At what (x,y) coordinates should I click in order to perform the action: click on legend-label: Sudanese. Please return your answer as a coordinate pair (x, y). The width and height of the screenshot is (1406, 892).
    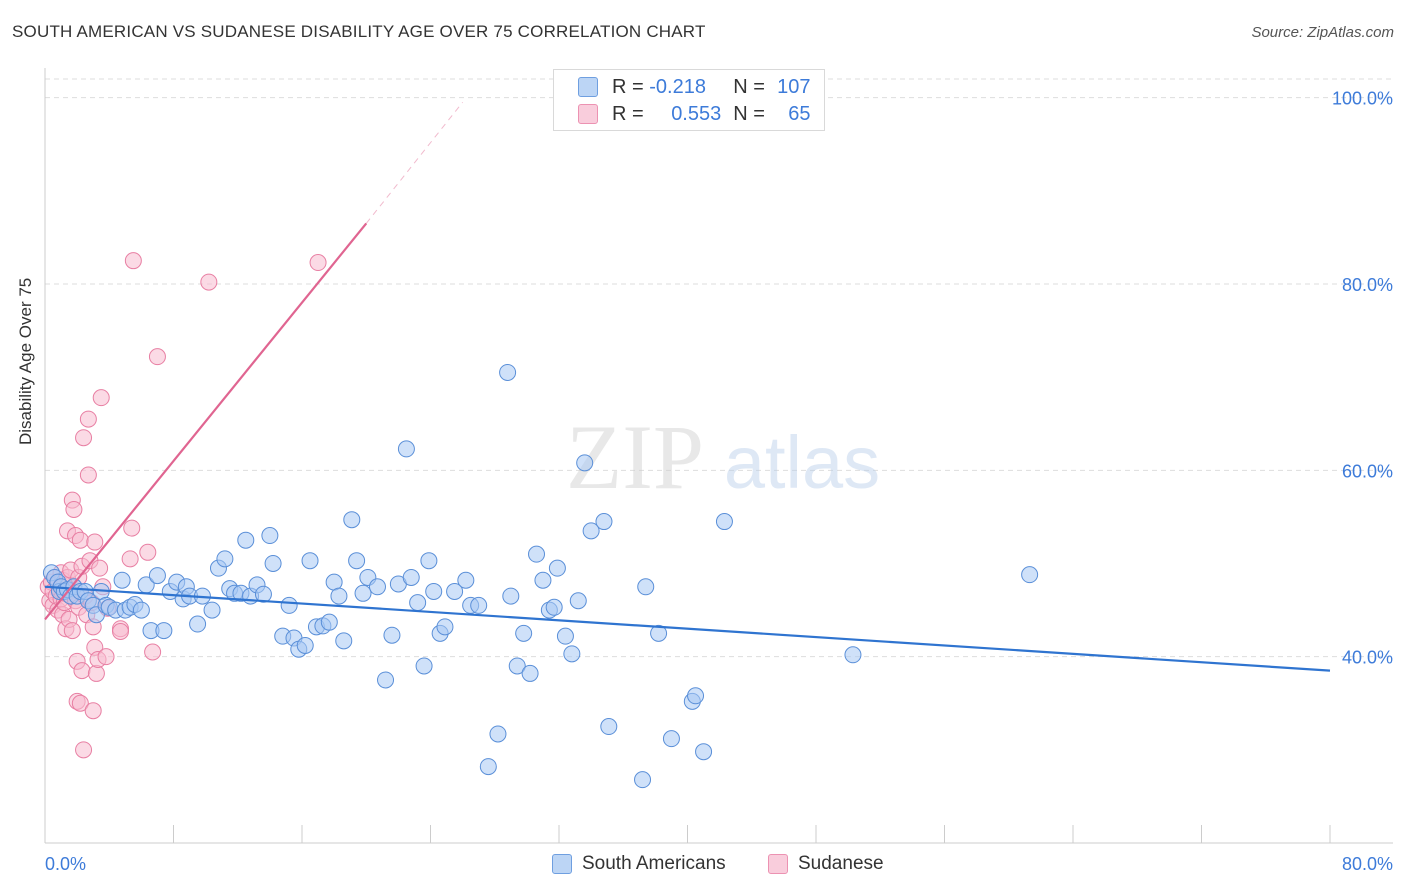
    Looking at the image, I should click on (841, 863).